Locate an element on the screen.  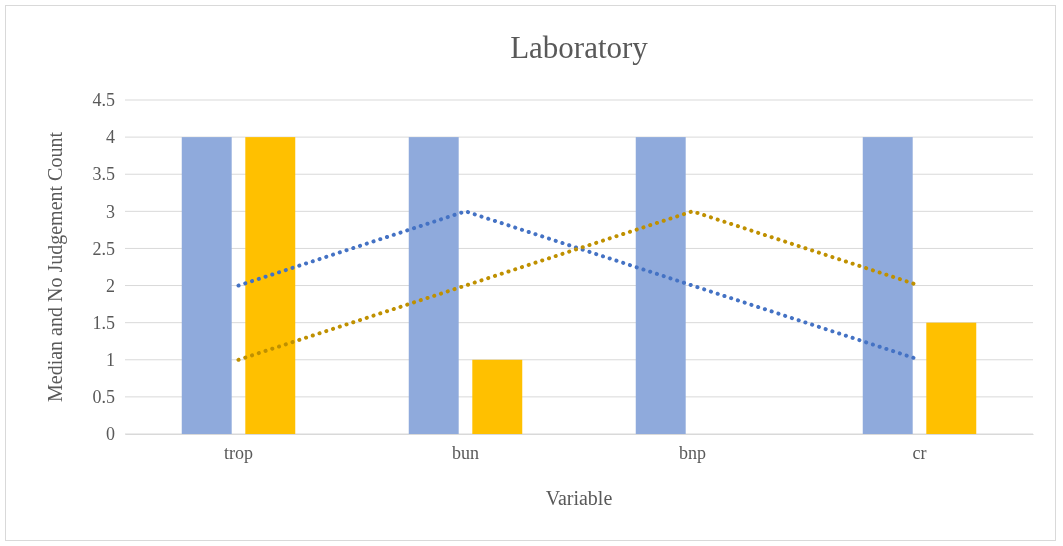
y-tick-label: 1.5 is located at coordinates (103, 322).